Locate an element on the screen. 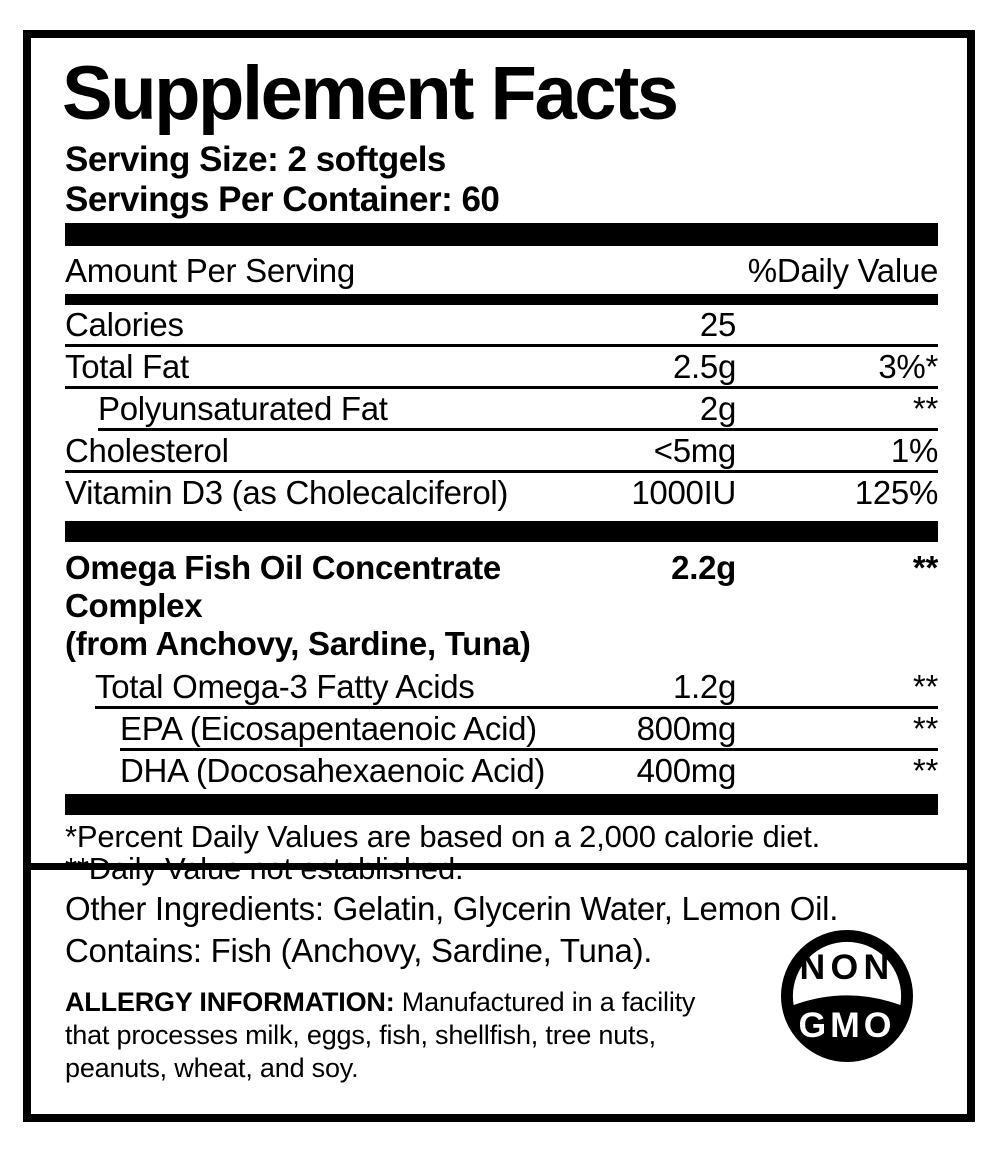 Image resolution: width=1000 pixels, height=1153 pixels. nutrient-row-total-fat: Total Fat 2.5g 3%* is located at coordinates (501, 368).